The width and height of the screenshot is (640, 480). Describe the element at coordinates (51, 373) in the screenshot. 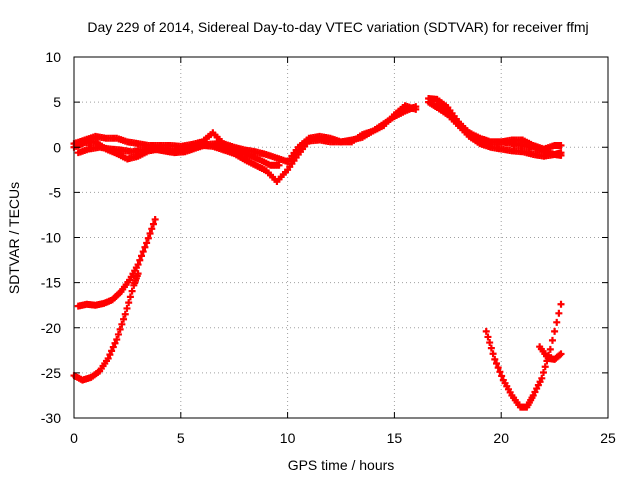

I see `y-tick-label: -25` at that location.